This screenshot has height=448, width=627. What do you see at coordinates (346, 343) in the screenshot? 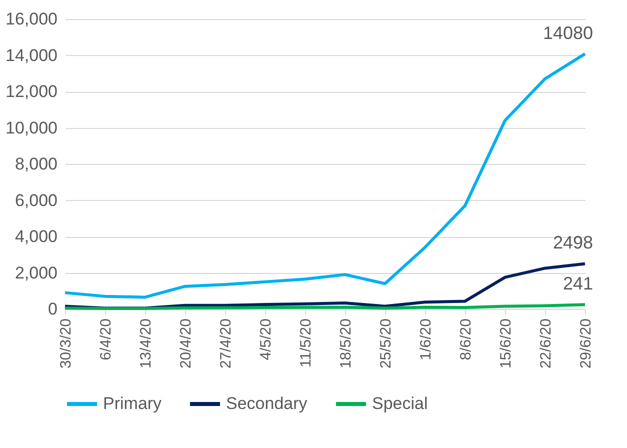
I see `x-tick-label: 18/5/20` at bounding box center [346, 343].